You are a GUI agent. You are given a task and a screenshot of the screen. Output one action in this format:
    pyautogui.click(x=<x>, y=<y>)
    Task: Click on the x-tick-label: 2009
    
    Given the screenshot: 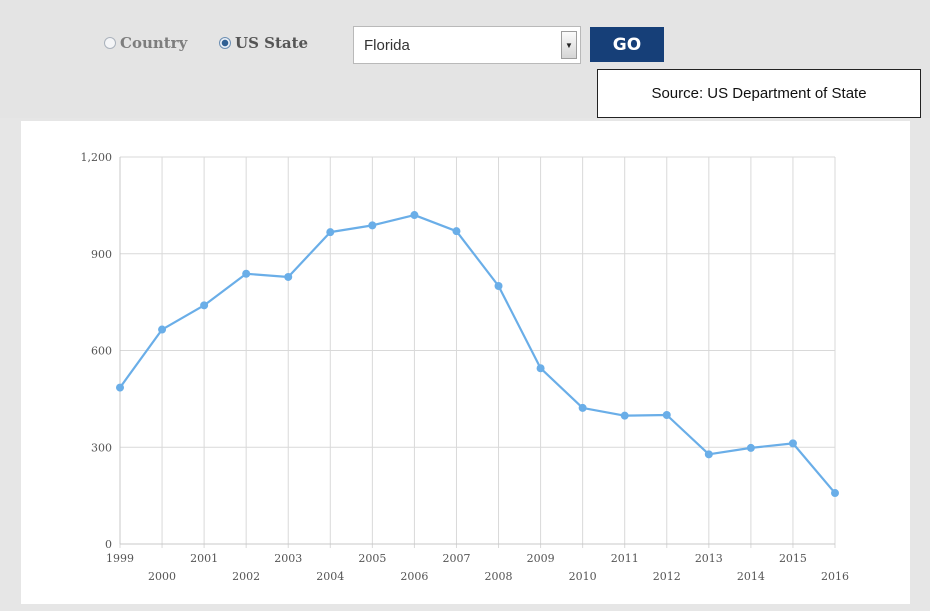 What is the action you would take?
    pyautogui.click(x=541, y=558)
    